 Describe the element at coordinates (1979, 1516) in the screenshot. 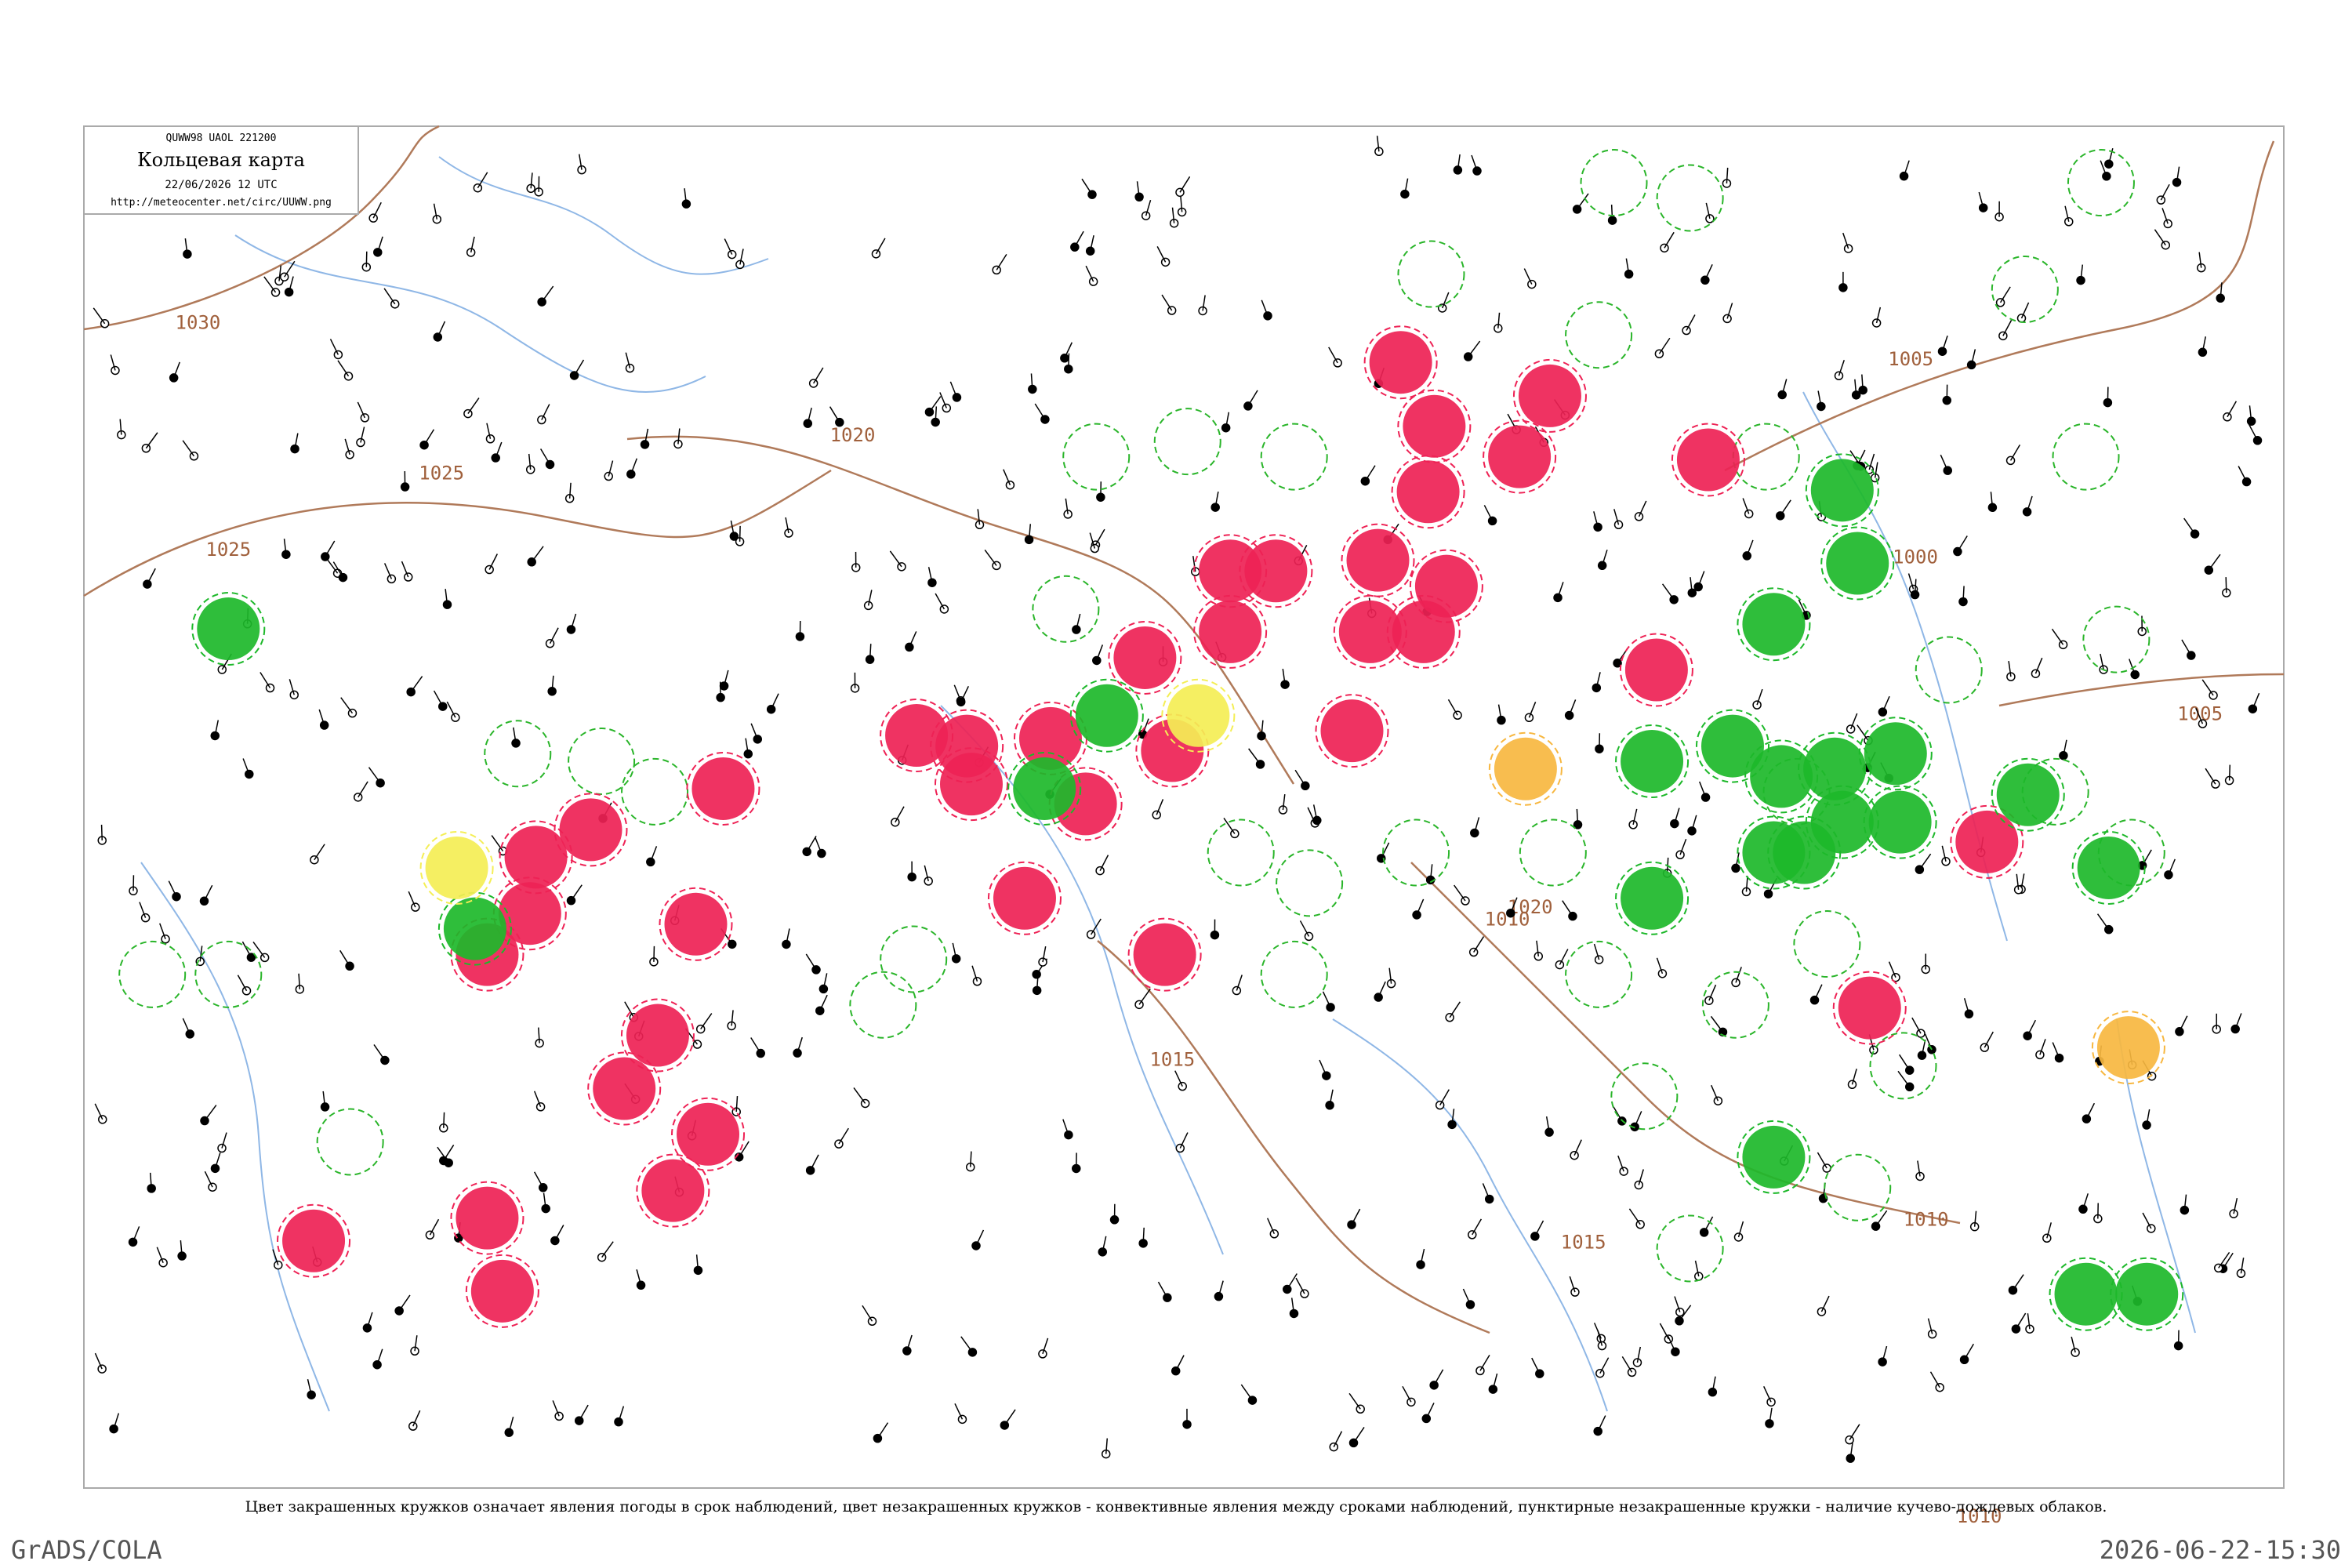

I see `isobar-label: 1010` at that location.